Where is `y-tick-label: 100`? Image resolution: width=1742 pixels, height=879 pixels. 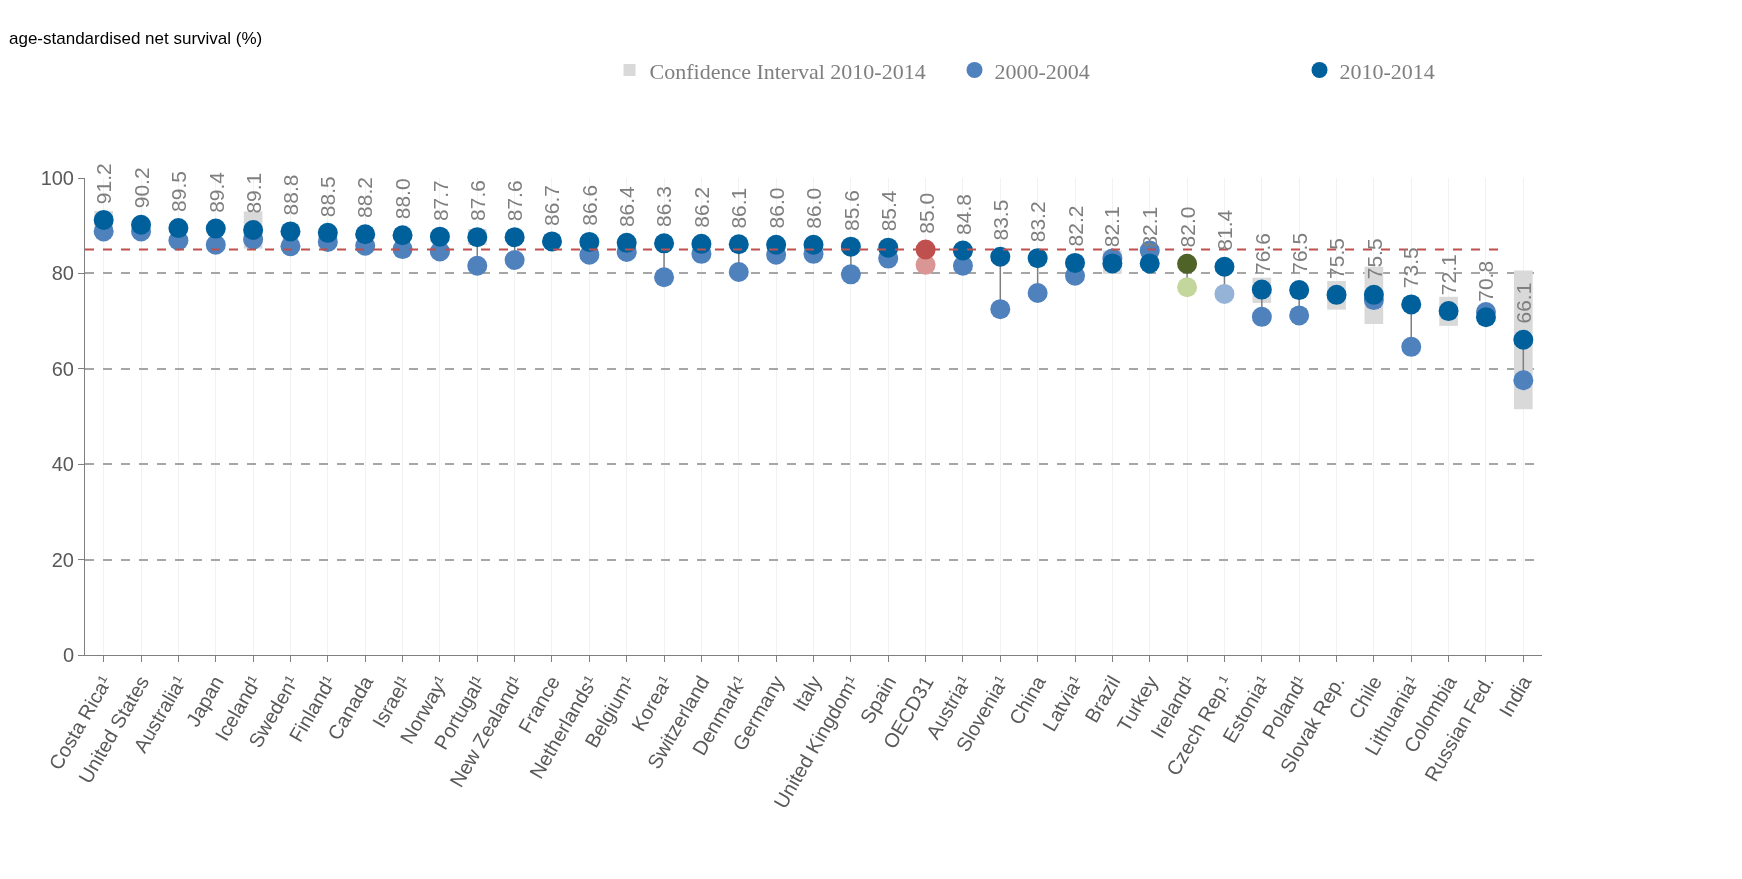
y-tick-label: 100 is located at coordinates (57, 178).